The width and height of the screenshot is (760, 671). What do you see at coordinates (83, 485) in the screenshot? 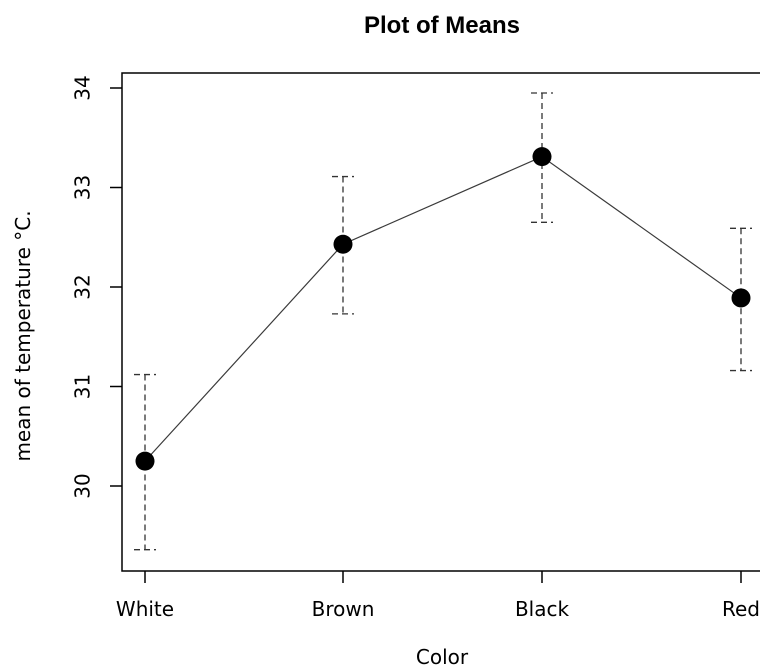
I see `y-tick-label-30: 30` at bounding box center [83, 485].